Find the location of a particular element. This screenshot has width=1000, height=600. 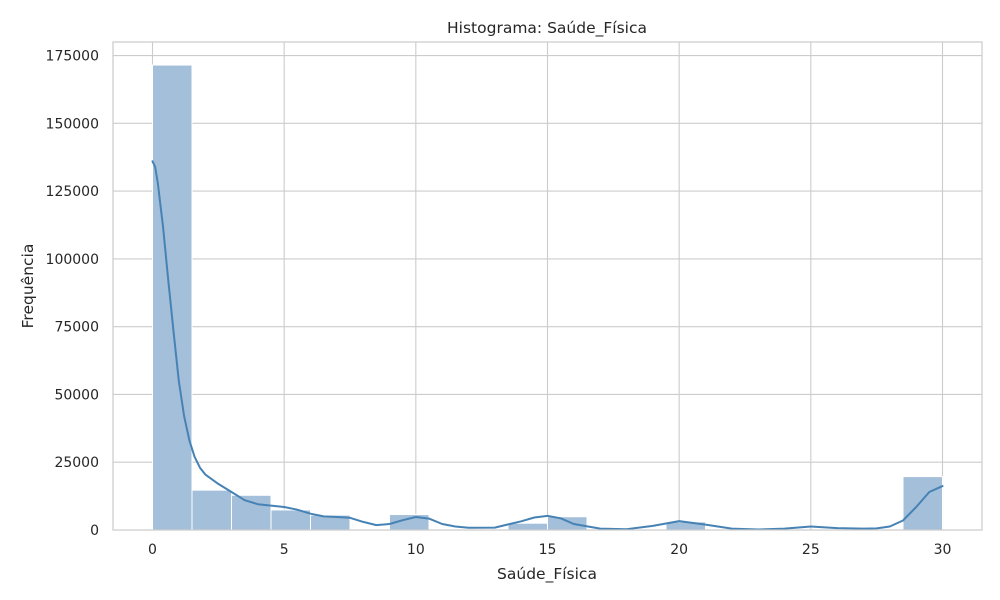

x-tick-label: 25 is located at coordinates (811, 550).